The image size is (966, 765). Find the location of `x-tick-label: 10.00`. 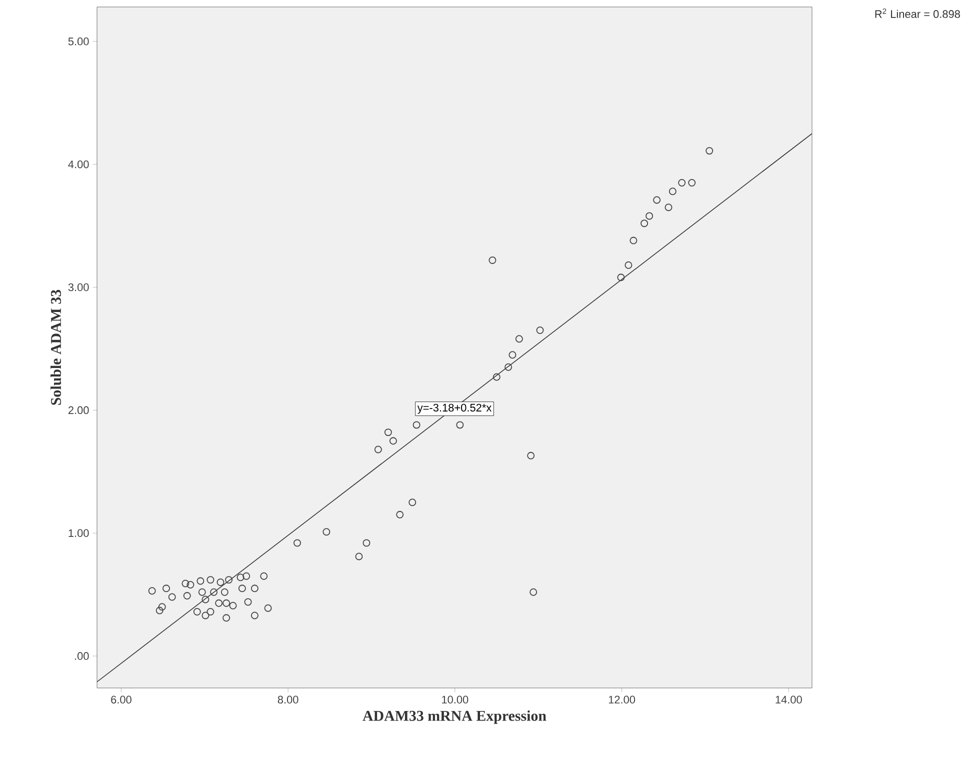

x-tick-label: 10.00 is located at coordinates (455, 700).